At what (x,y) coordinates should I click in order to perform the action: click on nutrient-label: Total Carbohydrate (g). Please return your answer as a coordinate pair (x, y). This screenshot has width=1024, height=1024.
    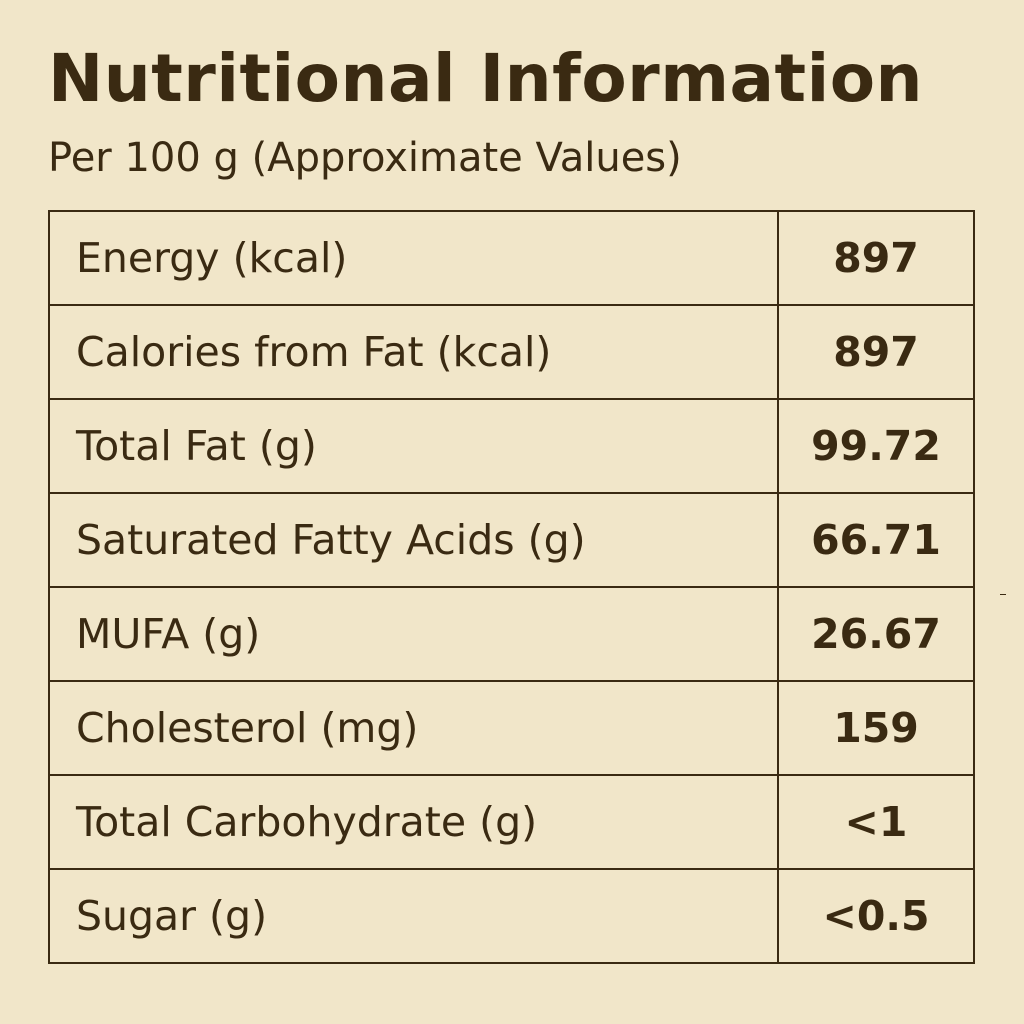
    Looking at the image, I should click on (413, 822).